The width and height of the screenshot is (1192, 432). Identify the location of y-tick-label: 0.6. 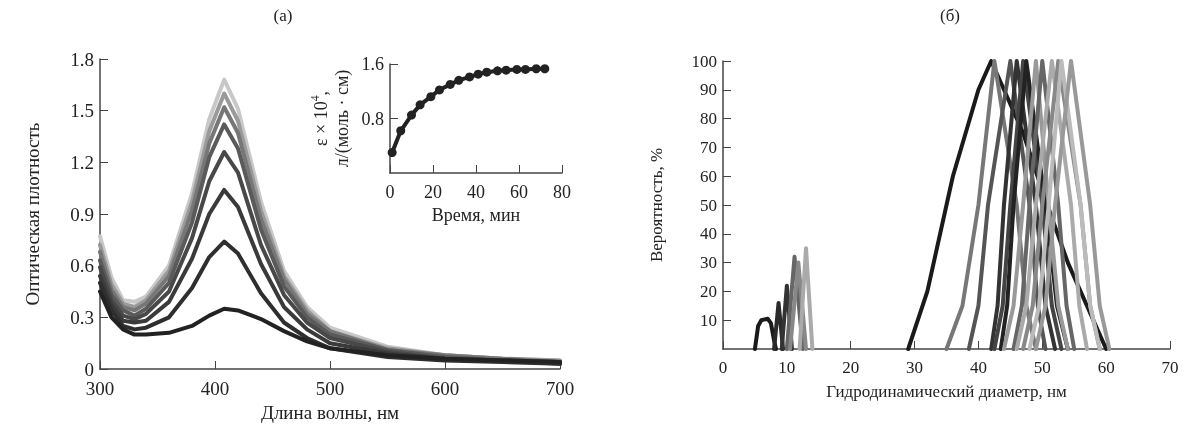
(82, 266).